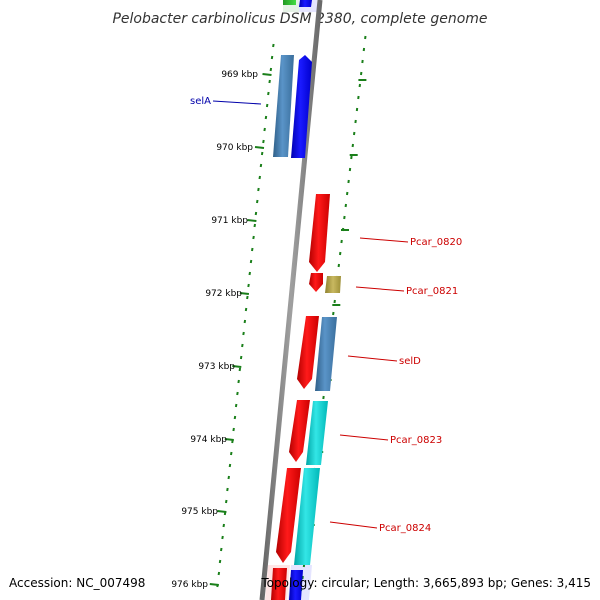  Describe the element at coordinates (436, 242) in the screenshot. I see `gene-label-pcar-0820: Pcar_0820` at that location.